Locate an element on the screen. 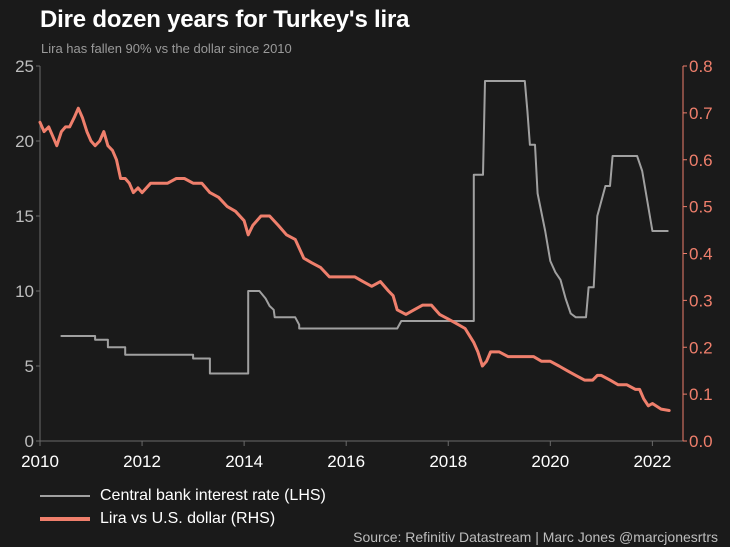  right-axis-tick-label: 0.4 is located at coordinates (701, 254).